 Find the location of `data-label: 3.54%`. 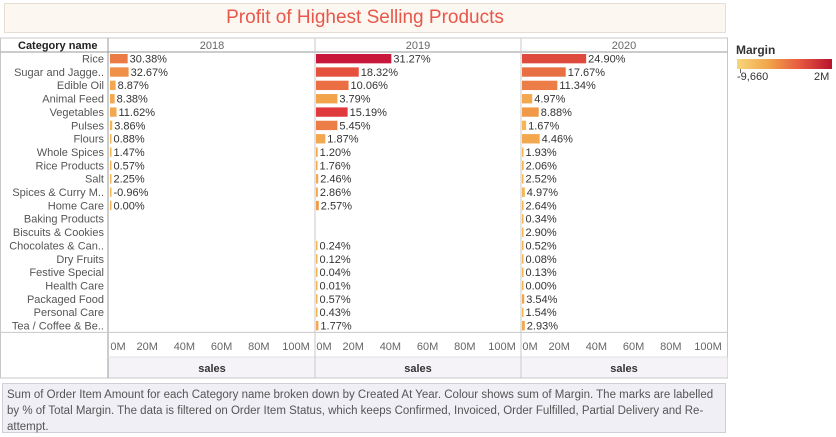

data-label: 3.54% is located at coordinates (541, 300).